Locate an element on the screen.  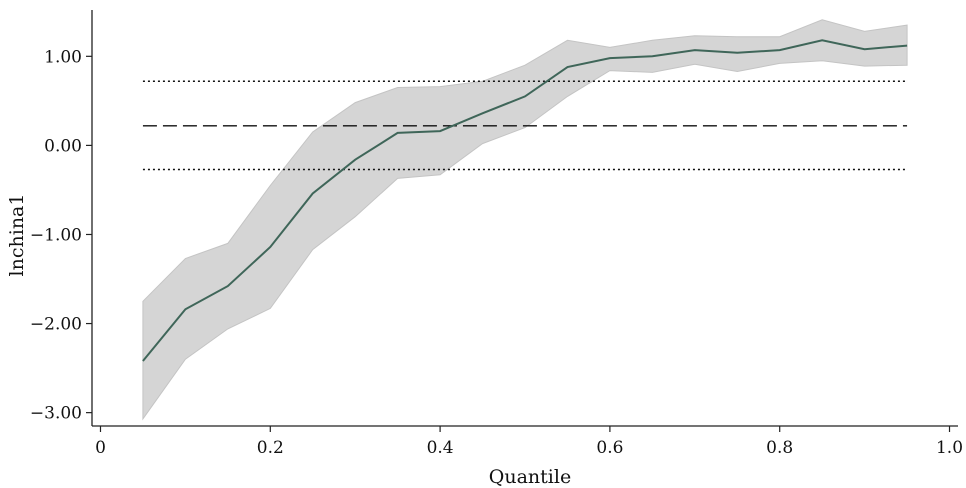
y-tick-label: −3.00 is located at coordinates (56, 414).